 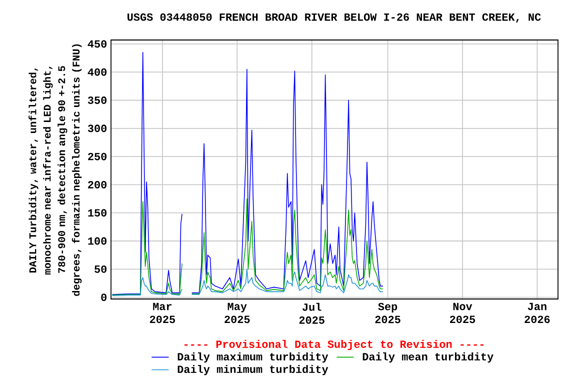 What do you see at coordinates (163, 313) in the screenshot?
I see `x-tick-label: Mar 2025` at bounding box center [163, 313].